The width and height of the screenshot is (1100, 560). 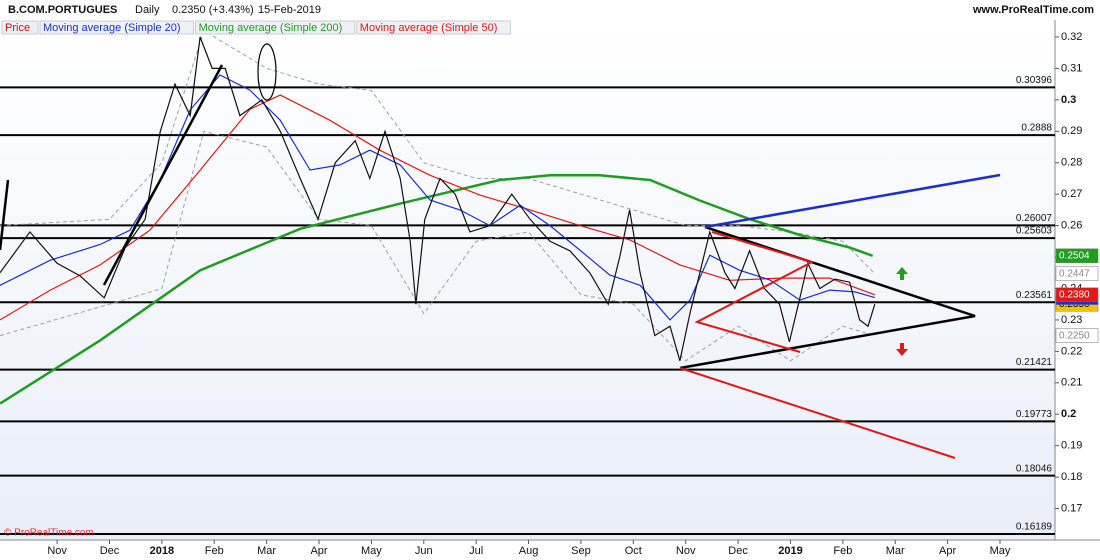 What do you see at coordinates (1034, 468) in the screenshot?
I see `level-label: 0.18046` at bounding box center [1034, 468].